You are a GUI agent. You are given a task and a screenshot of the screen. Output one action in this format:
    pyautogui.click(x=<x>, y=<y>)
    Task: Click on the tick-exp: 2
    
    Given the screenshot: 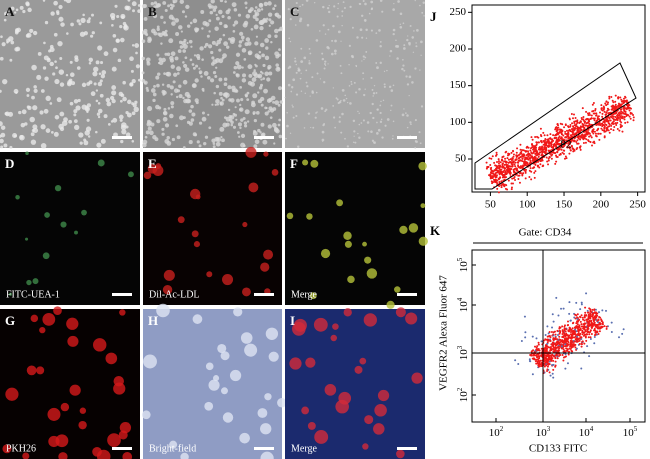 What is the action you would take?
    pyautogui.click(x=502, y=429)
    